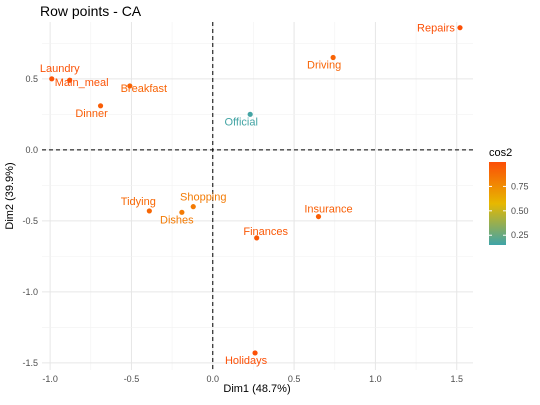  Describe the element at coordinates (520, 186) in the screenshot. I see `legend-tick-label: 0.75` at that location.